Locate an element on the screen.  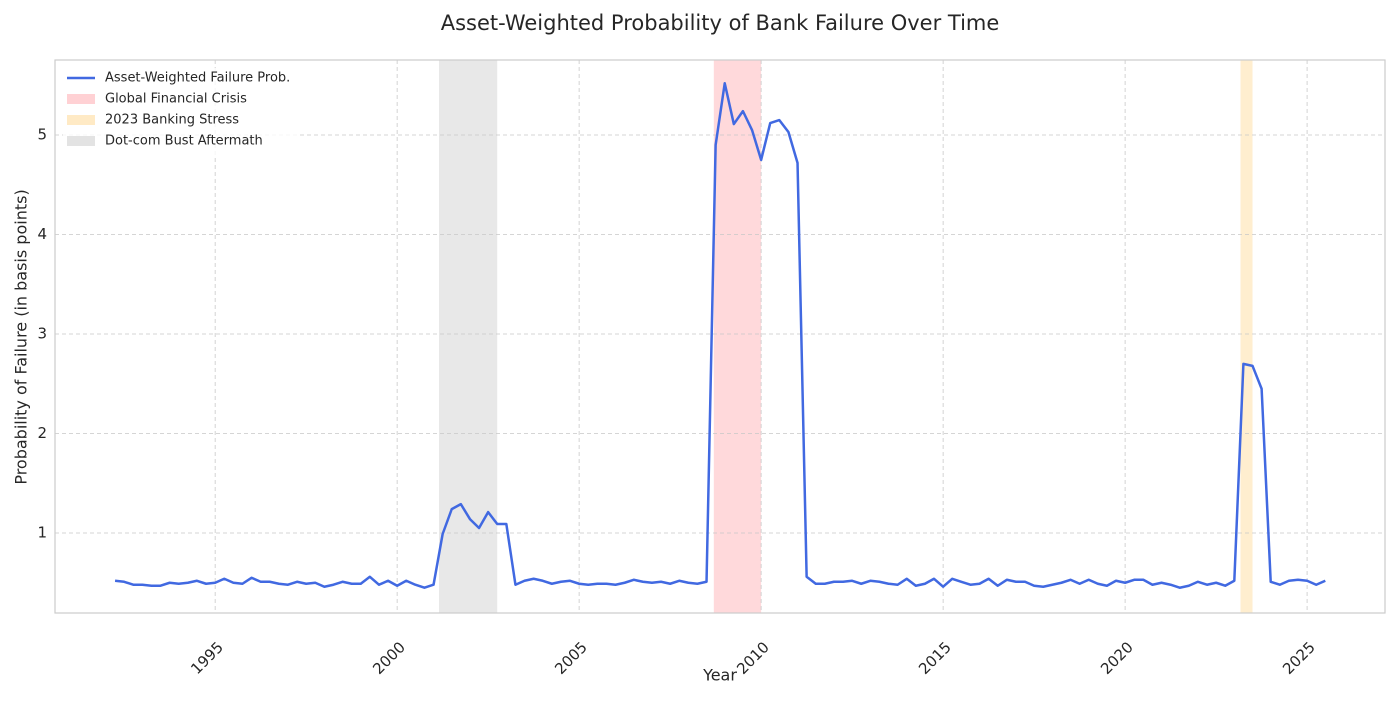
y-axis-label: Probability of Failure (in basis points) is located at coordinates (21, 336).